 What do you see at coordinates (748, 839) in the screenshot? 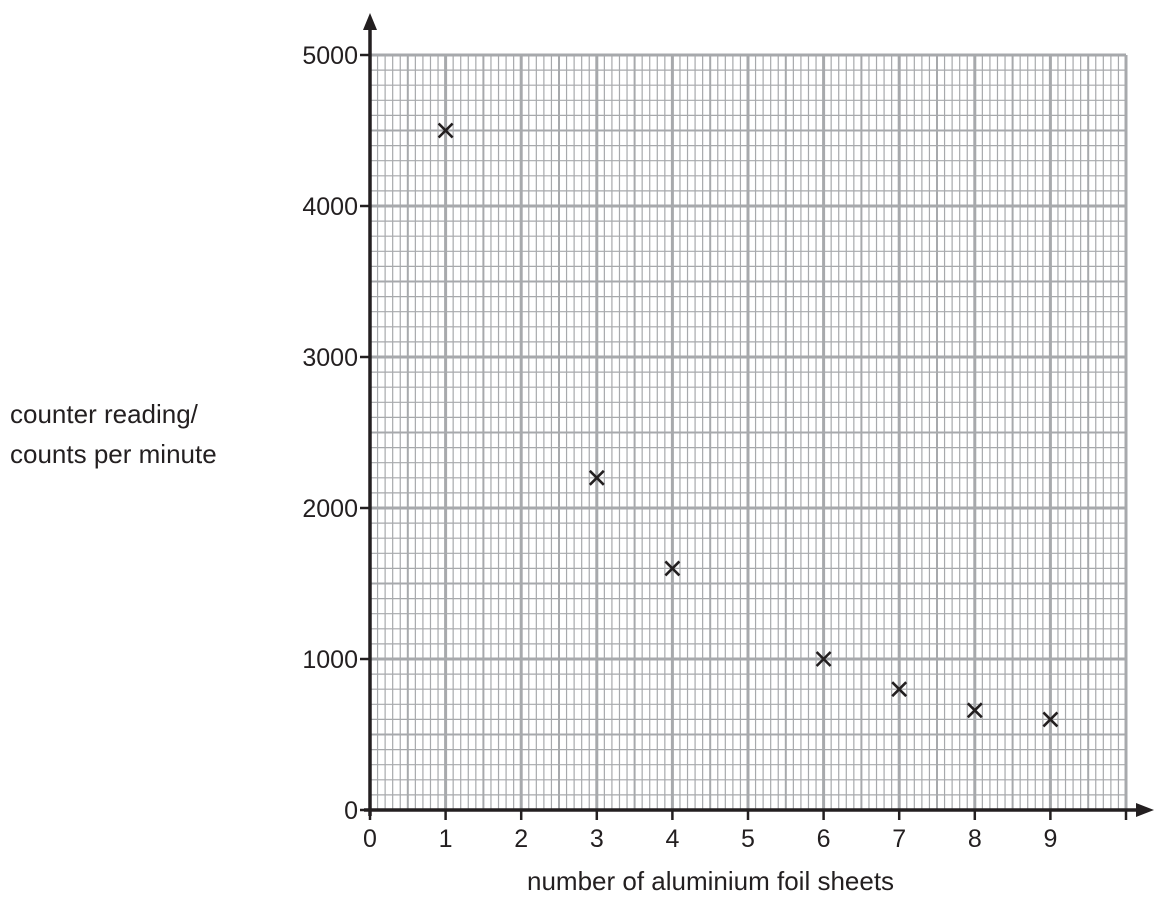
I see `x-tick-label: 5` at bounding box center [748, 839].